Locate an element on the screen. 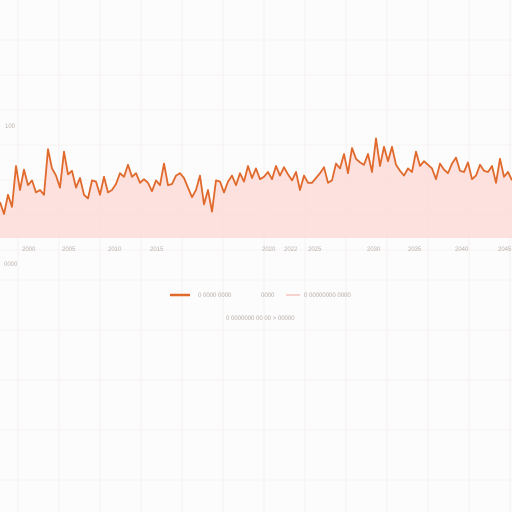 The height and width of the screenshot is (512, 512). x-tick-label: 2030 is located at coordinates (374, 250).